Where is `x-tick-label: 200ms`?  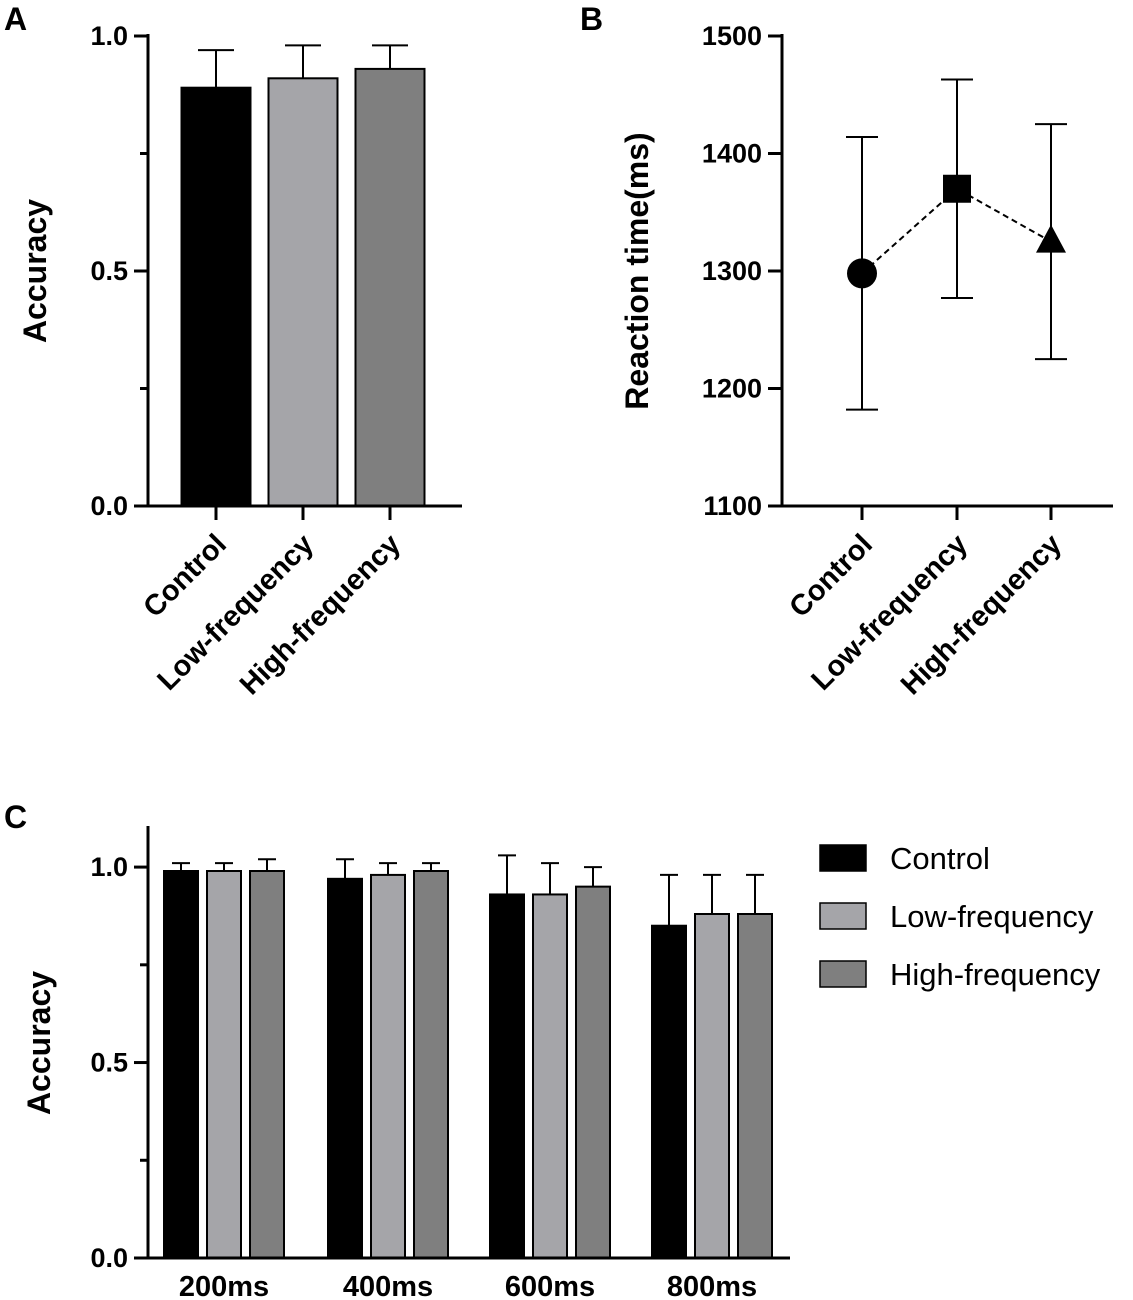 x-tick-label: 200ms is located at coordinates (224, 1285).